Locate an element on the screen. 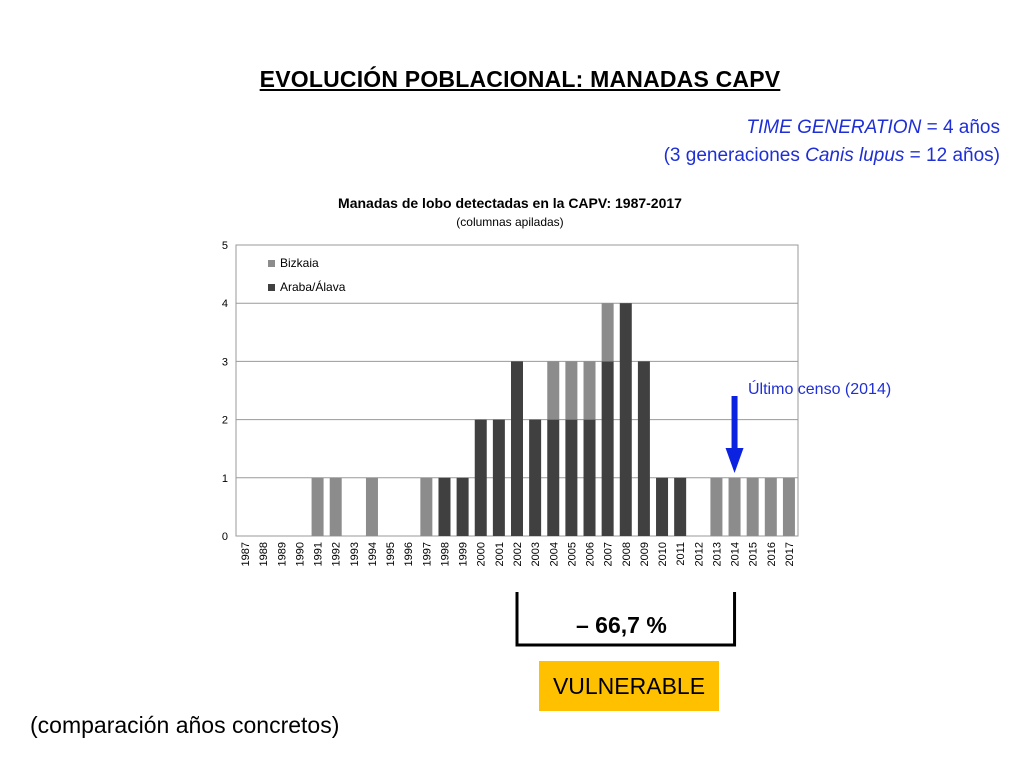  y-tick-label: 4 is located at coordinates (225, 304).